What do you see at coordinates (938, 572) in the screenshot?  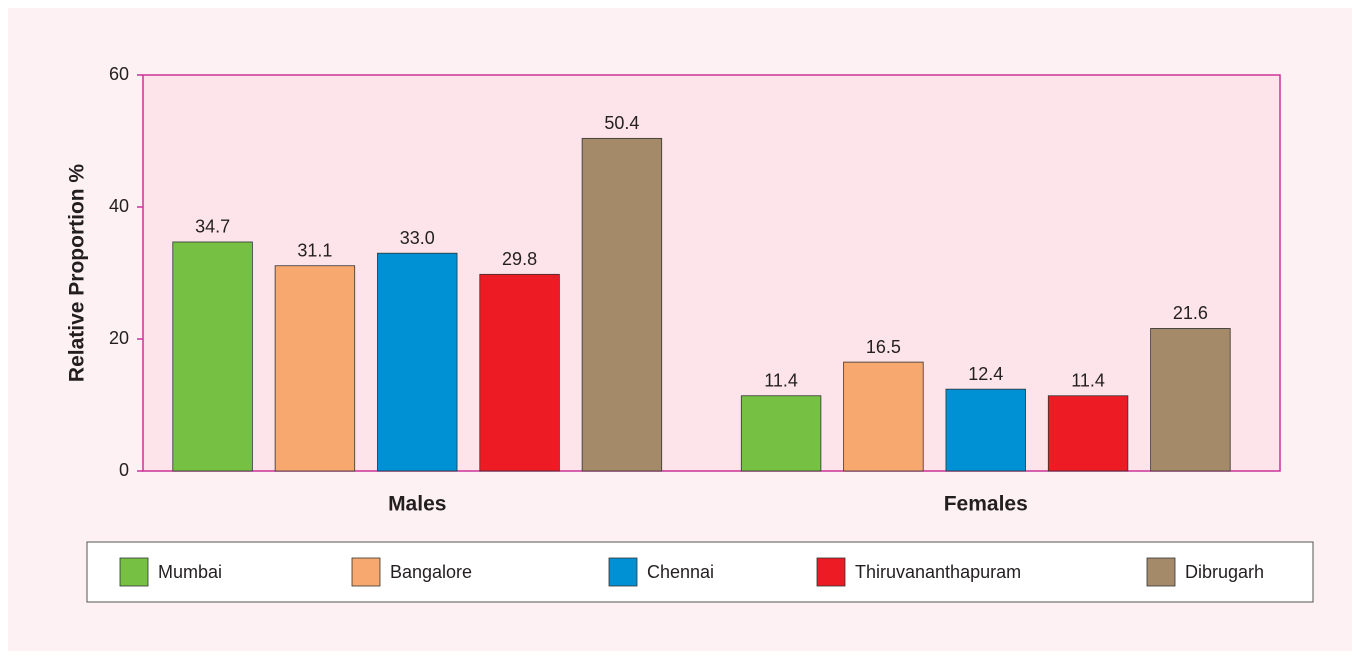 I see `legend-label: Thiruvananthapuram` at bounding box center [938, 572].